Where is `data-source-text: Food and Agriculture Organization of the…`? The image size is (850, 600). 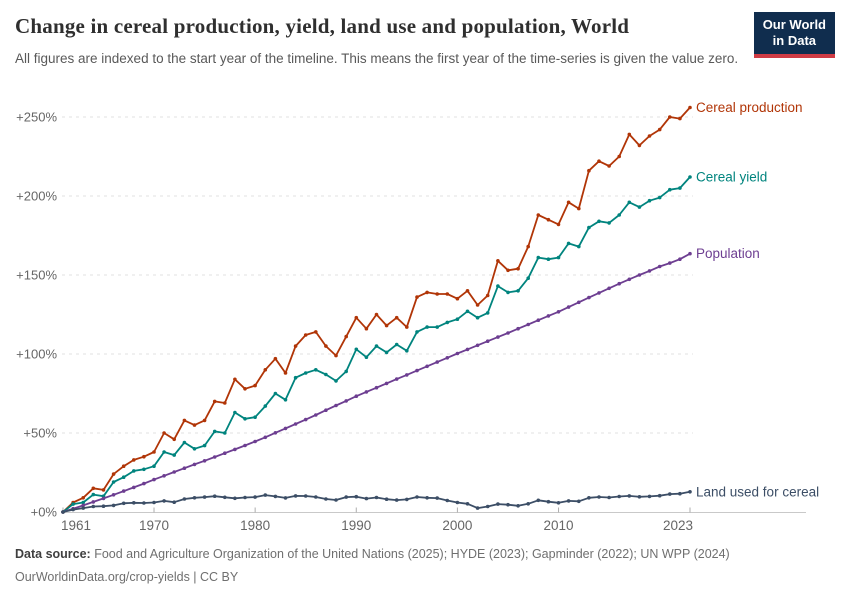
data-source-text: Food and Agriculture Organization of the… is located at coordinates (410, 554).